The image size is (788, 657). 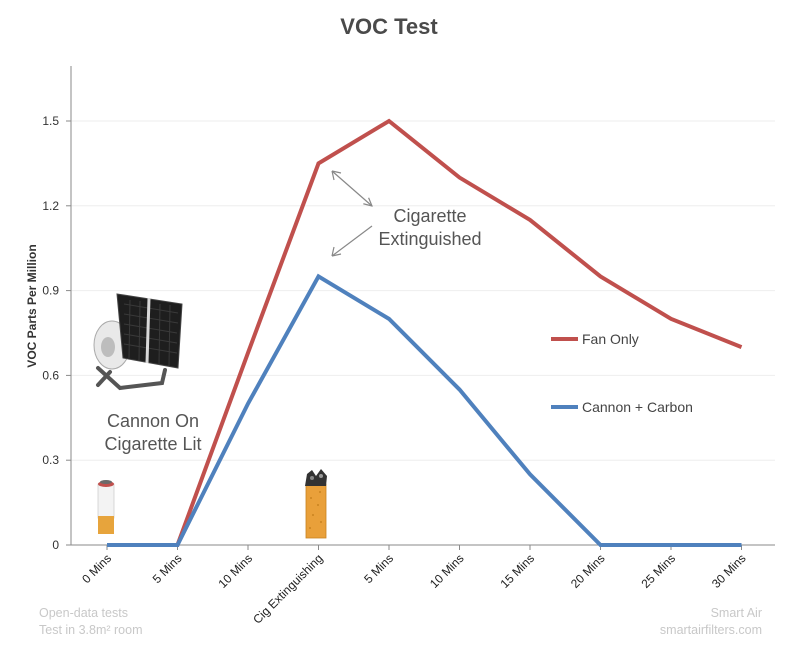 I want to click on x-tick-label: 25 Mins, so click(x=659, y=571).